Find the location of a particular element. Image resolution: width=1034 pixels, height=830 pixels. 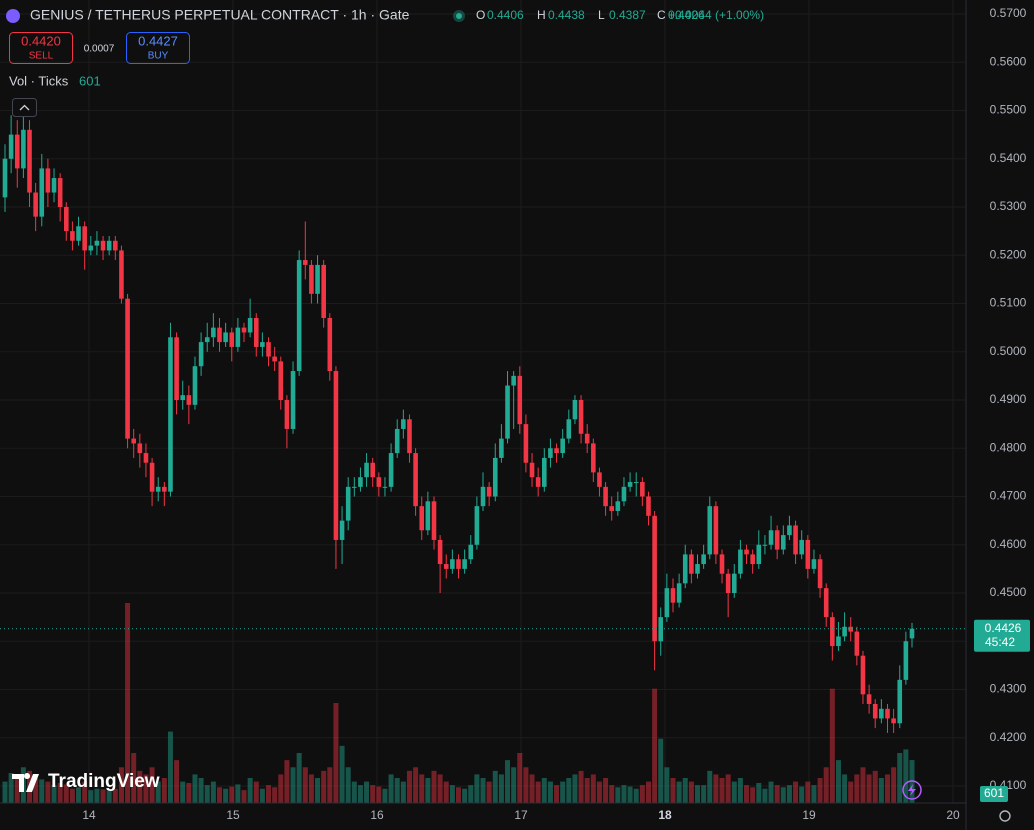

x-tick-label: 16 is located at coordinates (377, 815).